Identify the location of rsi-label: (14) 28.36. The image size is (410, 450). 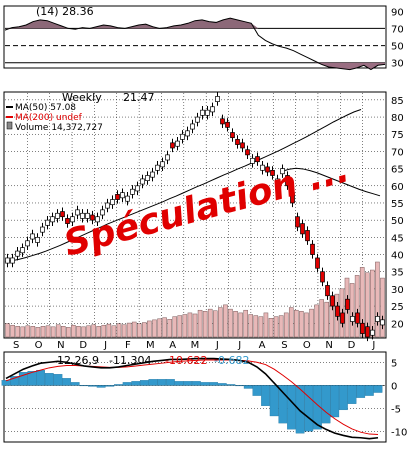
(65, 11).